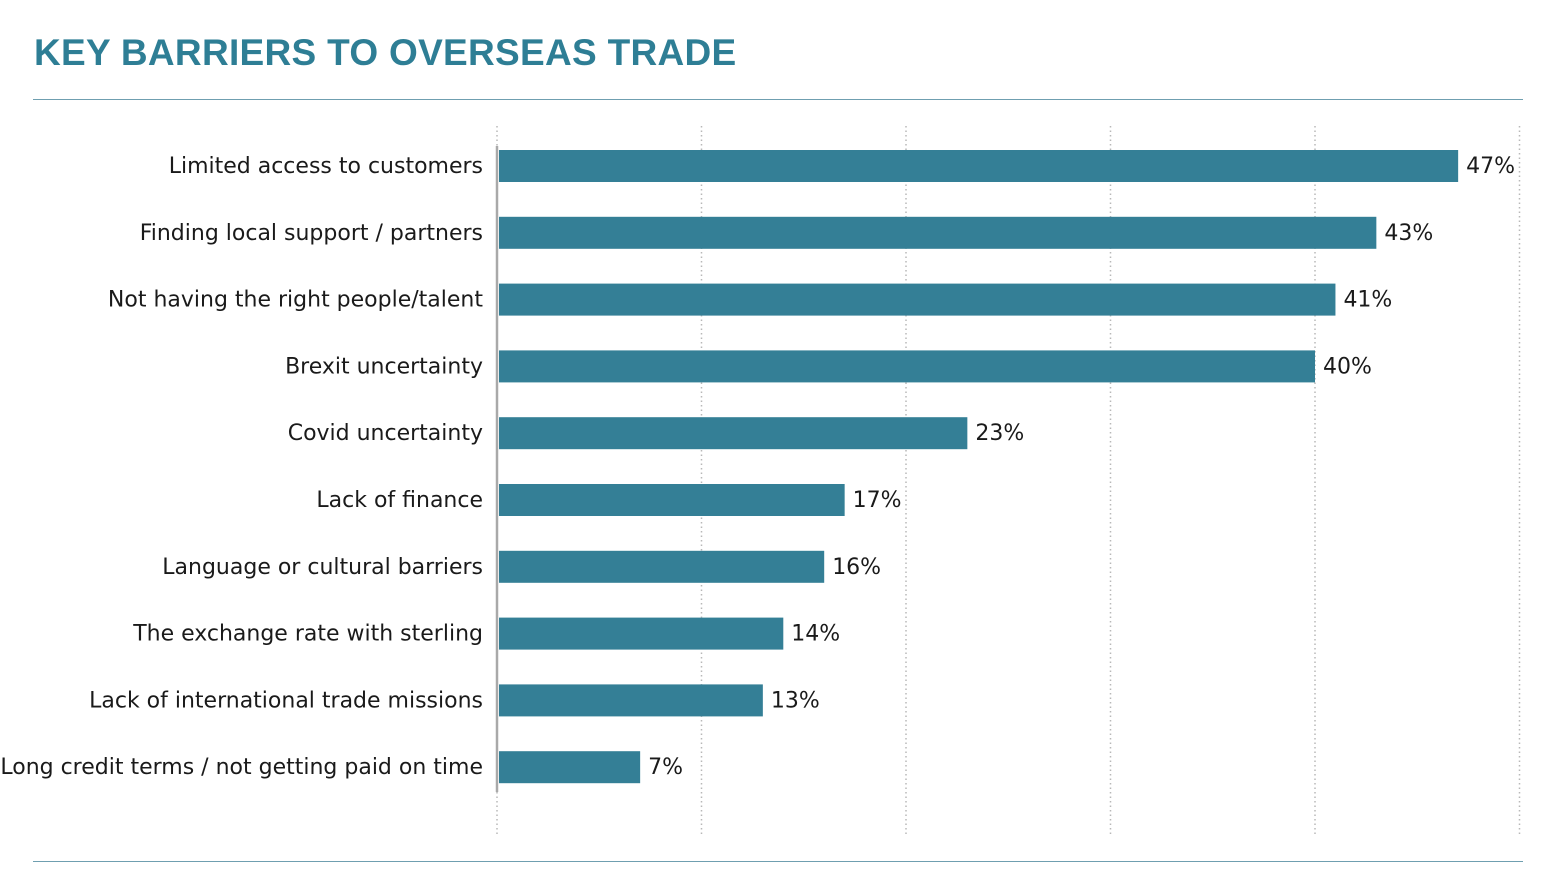 The height and width of the screenshot is (896, 1560). Describe the element at coordinates (322, 567) in the screenshot. I see `category-label-6: Language or cultural barriers` at that location.